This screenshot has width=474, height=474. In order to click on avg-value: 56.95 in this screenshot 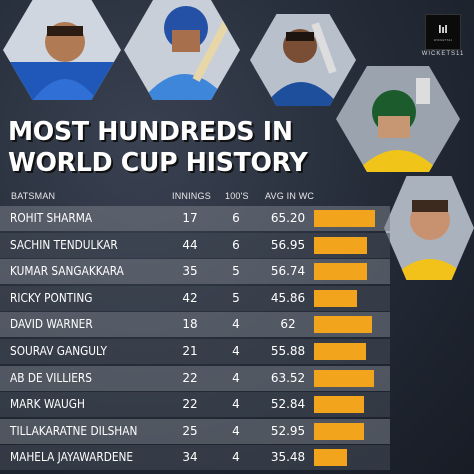, I will do `click(288, 244)`.